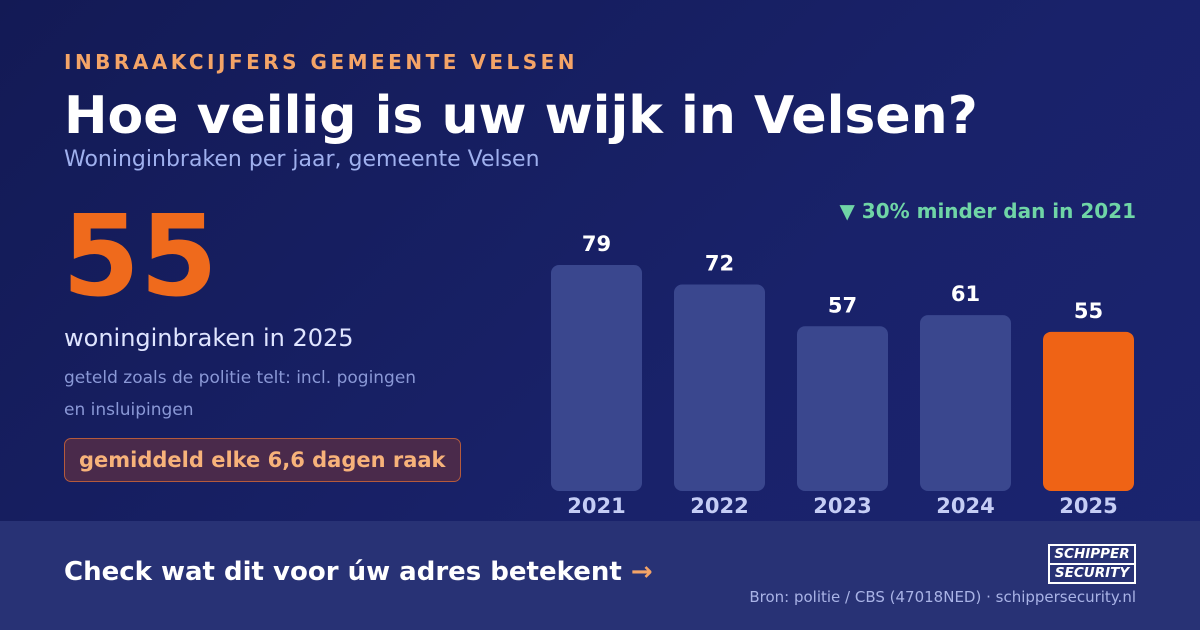 The width and height of the screenshot is (1200, 630). What do you see at coordinates (321, 62) in the screenshot?
I see `kicker: INBRAAKCIJFERS GEMEENTE VELSEN` at bounding box center [321, 62].